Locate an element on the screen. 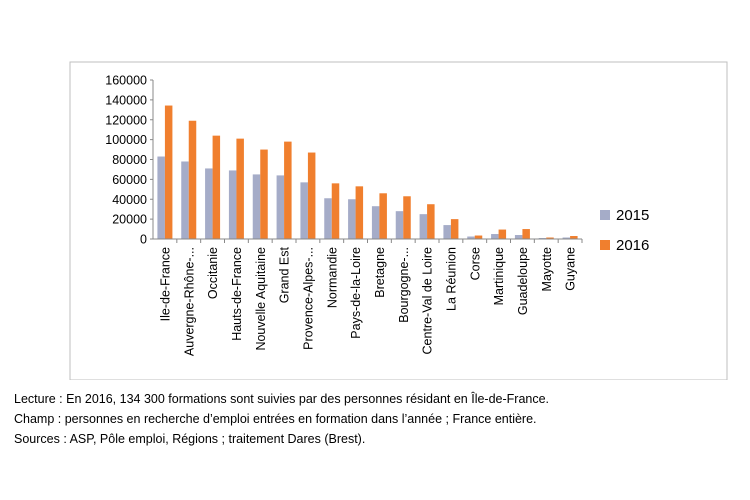 This screenshot has width=750, height=500. y-tick-label: 120000 is located at coordinates (126, 120).